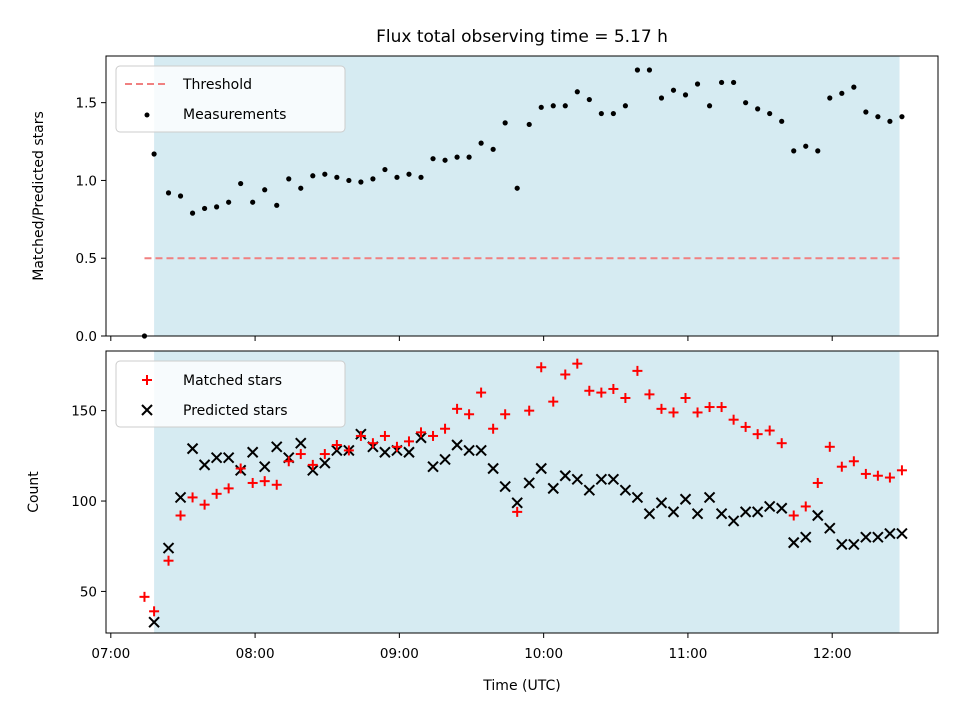 The image size is (960, 720). Describe the element at coordinates (522, 37) in the screenshot. I see `chart-title: Flux total observing time = 5.17 h` at that location.